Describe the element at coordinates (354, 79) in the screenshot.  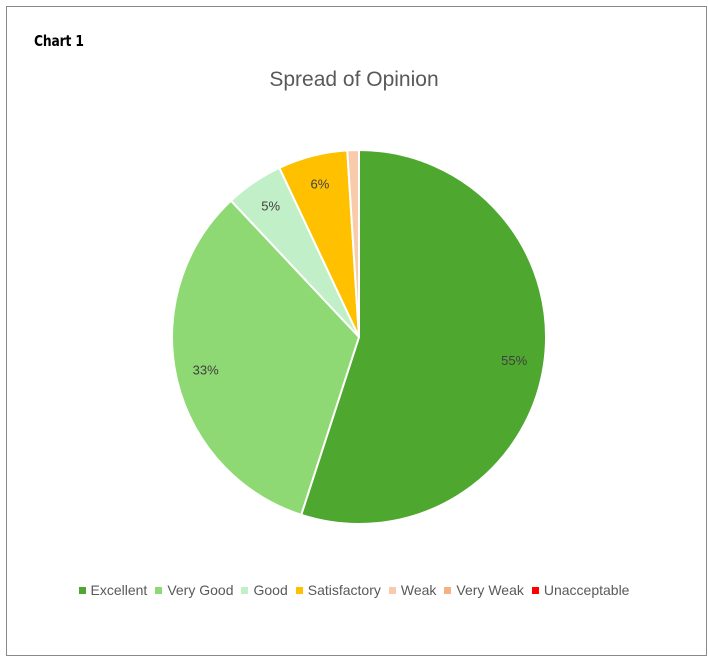
I see `chart-title: Spread of Opinion` at that location.